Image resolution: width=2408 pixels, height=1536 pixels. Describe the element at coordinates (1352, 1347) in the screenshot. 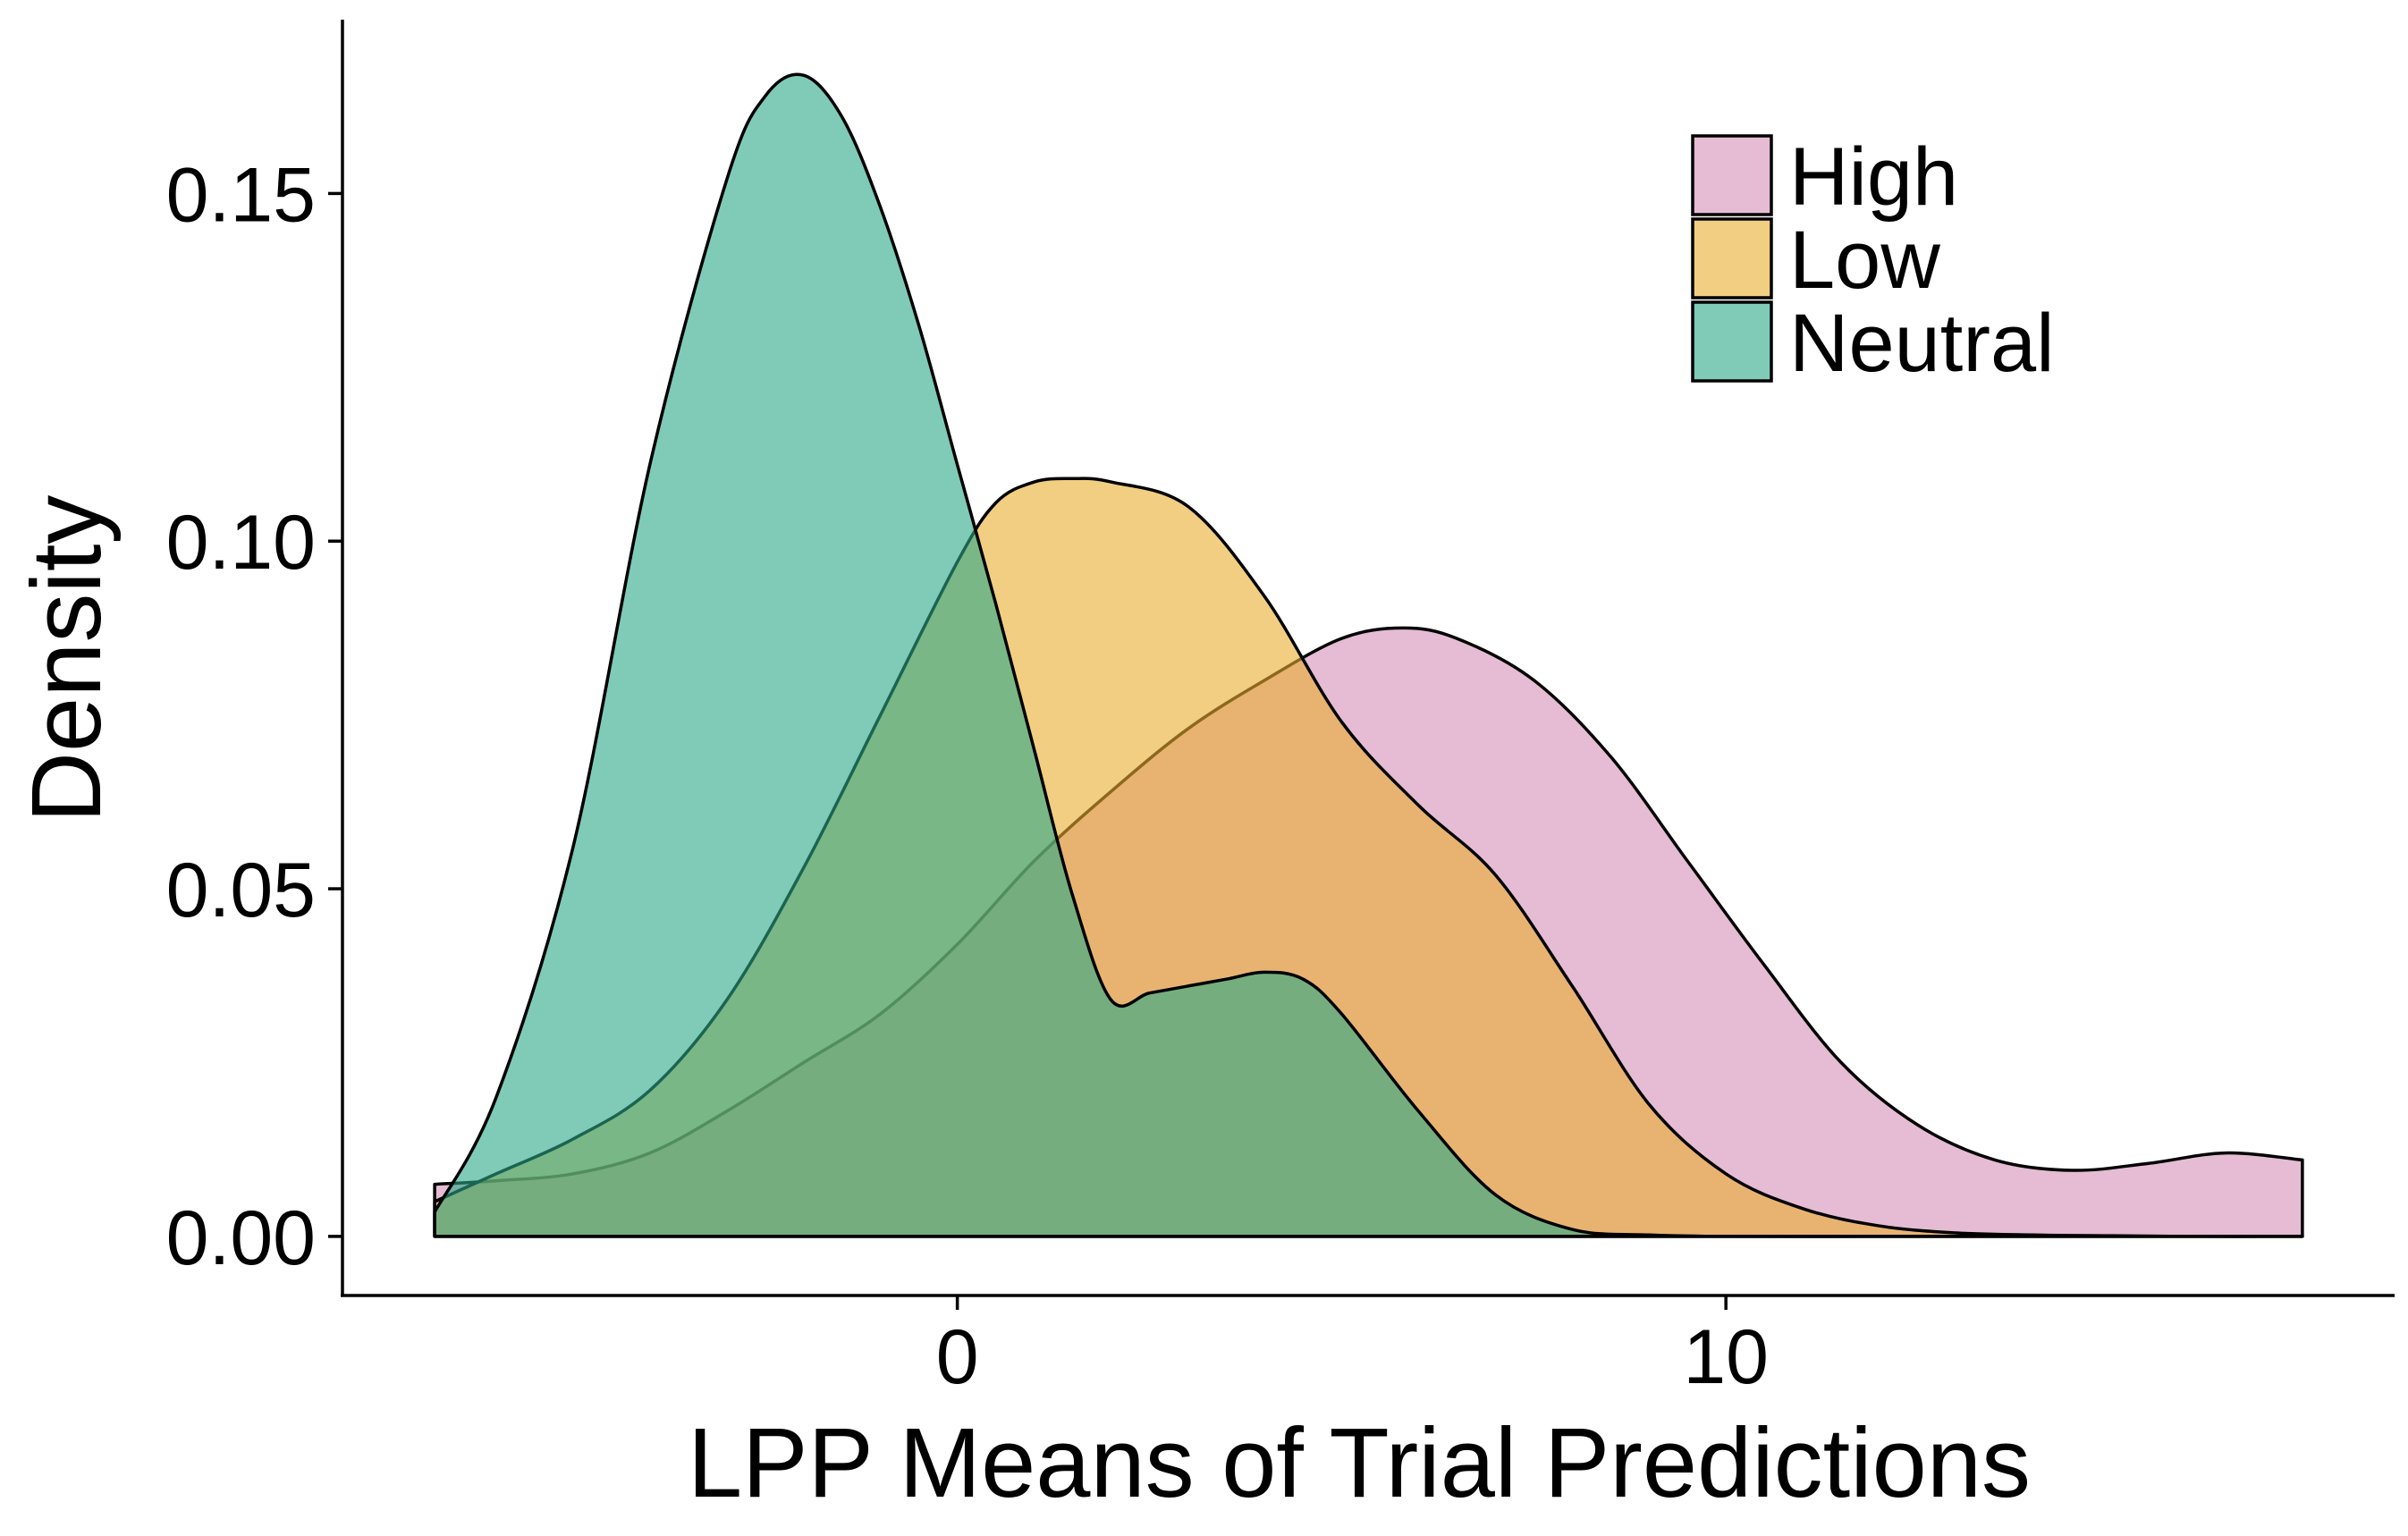

I see `x-axis-ticks: 0 10` at that location.